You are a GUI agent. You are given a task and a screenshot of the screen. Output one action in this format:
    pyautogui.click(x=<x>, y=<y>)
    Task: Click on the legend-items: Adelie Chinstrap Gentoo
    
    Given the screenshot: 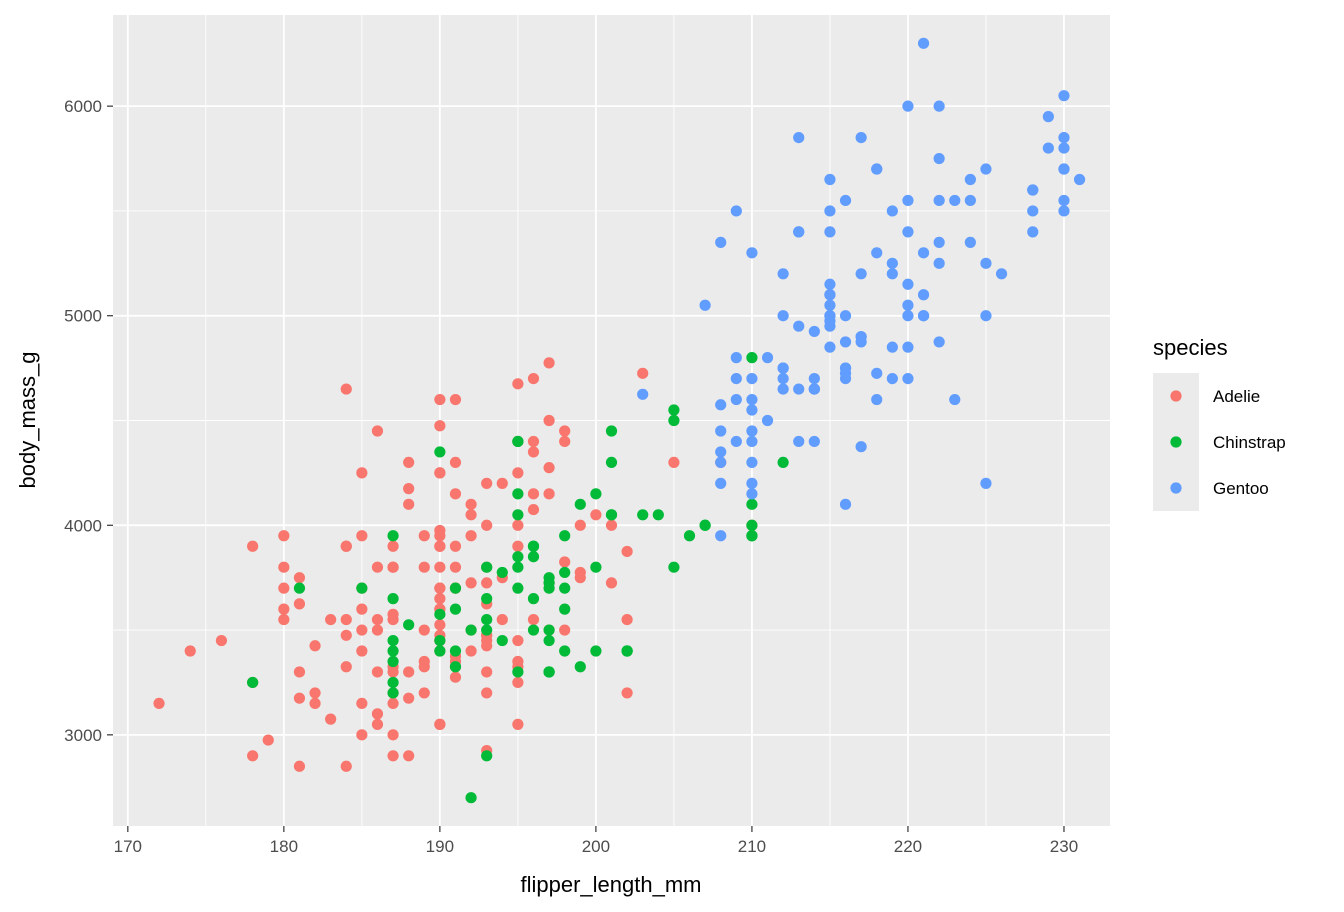 What is the action you would take?
    pyautogui.click(x=1228, y=442)
    